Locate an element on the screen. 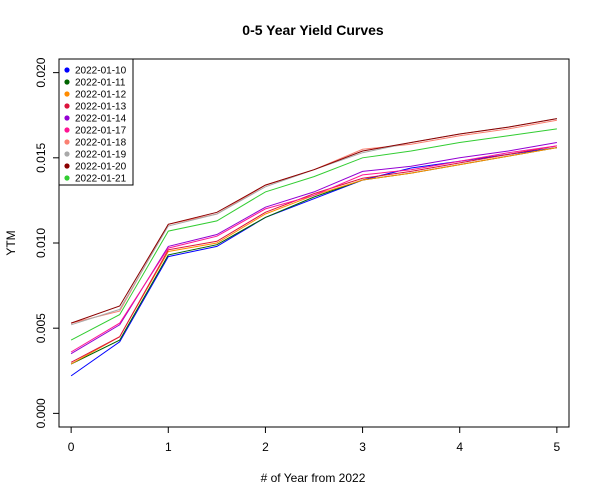  y-tick-label: 0.000 is located at coordinates (41, 413).